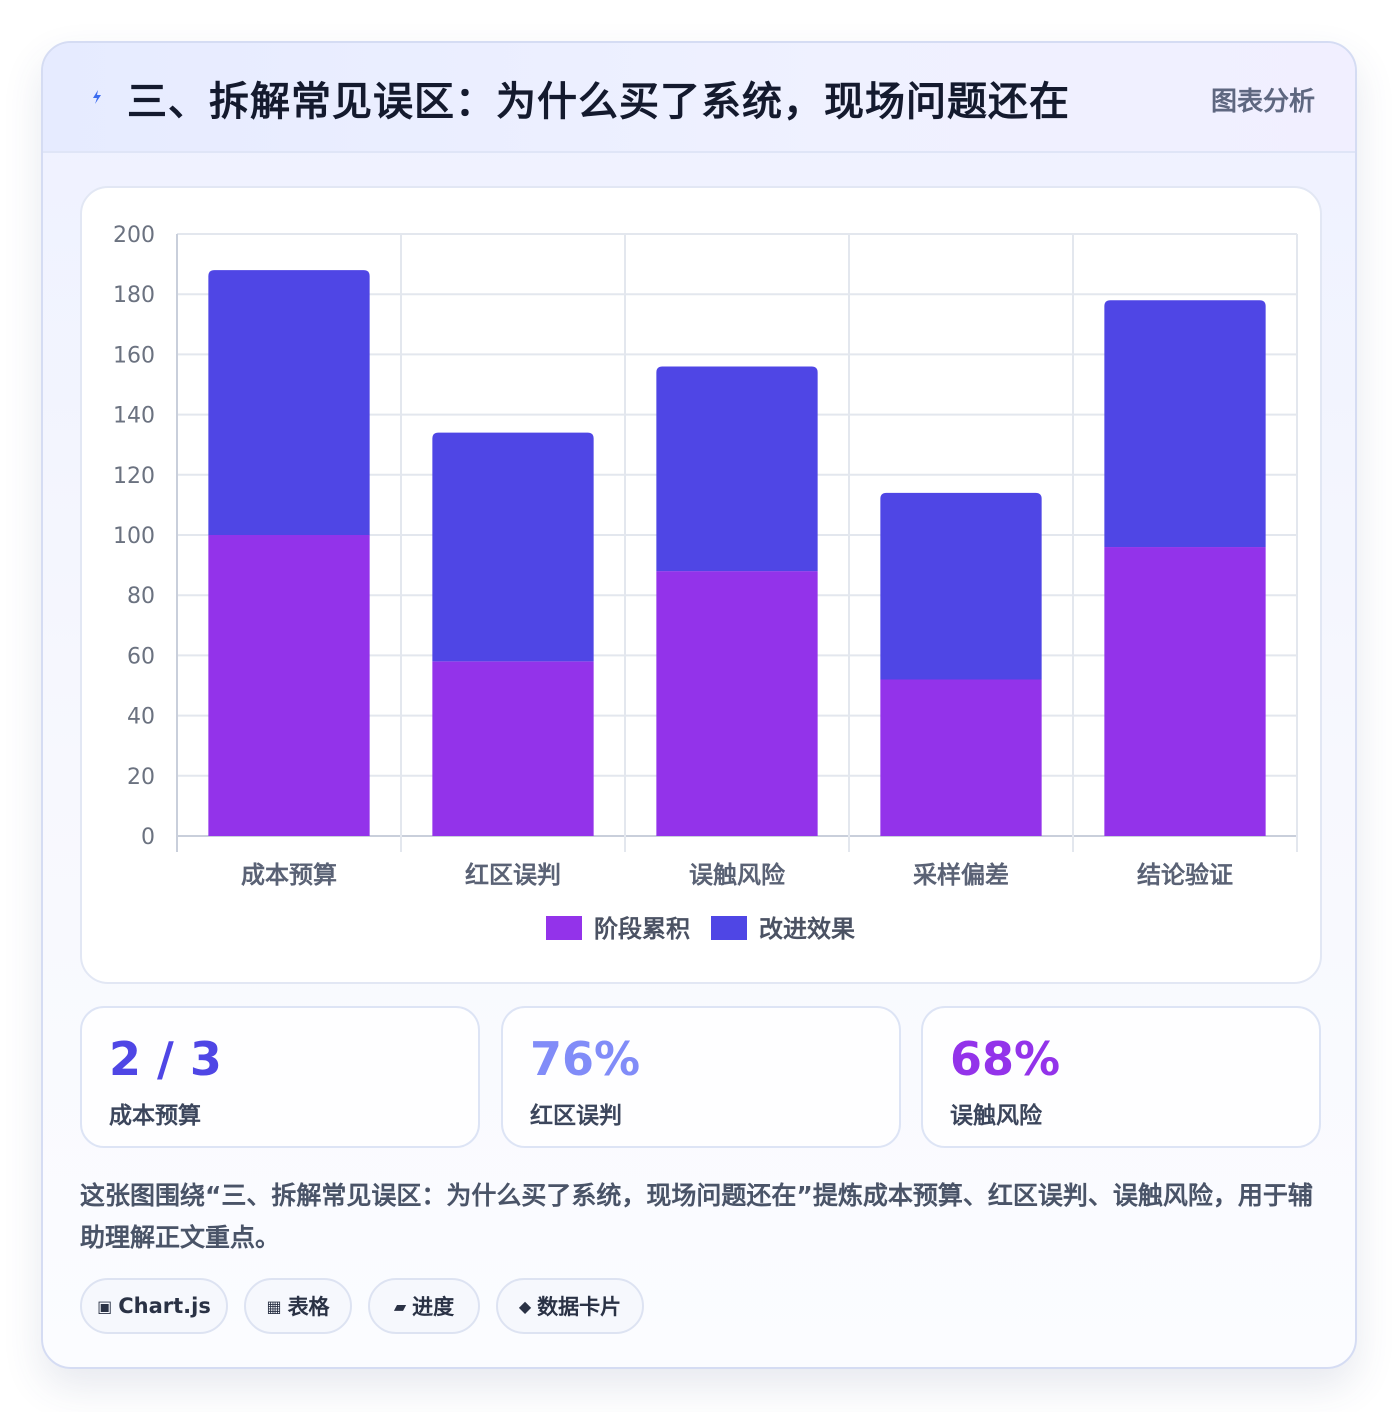 The image size is (1400, 1412). Describe the element at coordinates (164, 1306) in the screenshot. I see `chip-label: Chart.js` at that location.